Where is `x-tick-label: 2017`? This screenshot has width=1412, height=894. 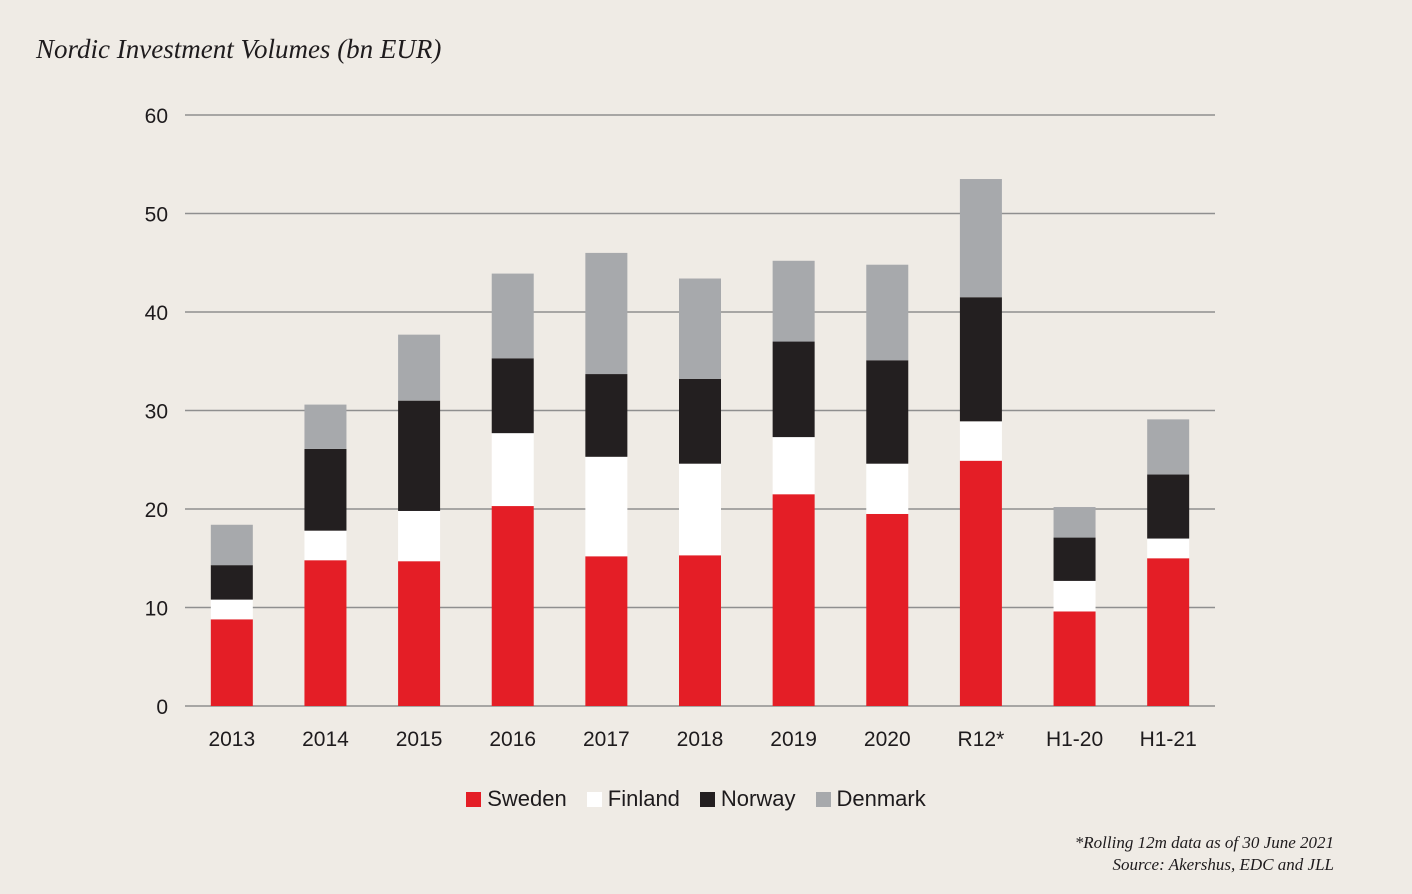 x-tick-label: 2017 is located at coordinates (606, 739).